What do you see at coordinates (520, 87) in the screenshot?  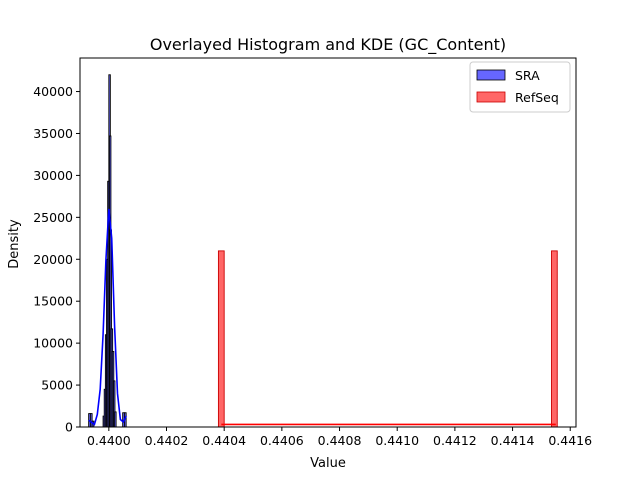 I see `legend: SRA RefSeq` at bounding box center [520, 87].